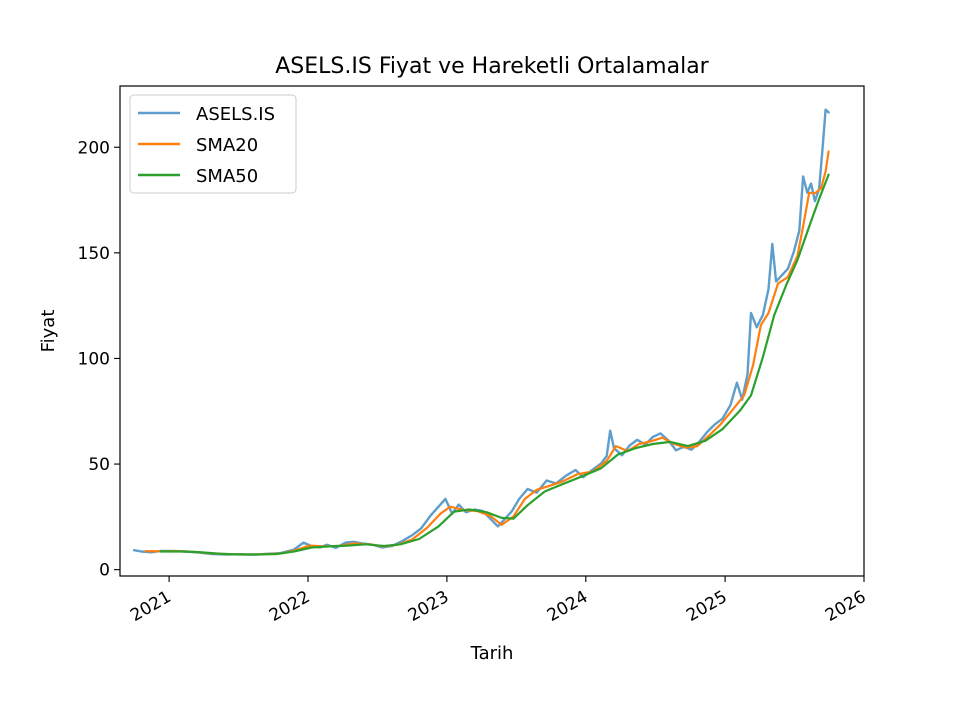 This screenshot has width=960, height=720. Describe the element at coordinates (99, 465) in the screenshot. I see `y-tick-label: 50` at that location.